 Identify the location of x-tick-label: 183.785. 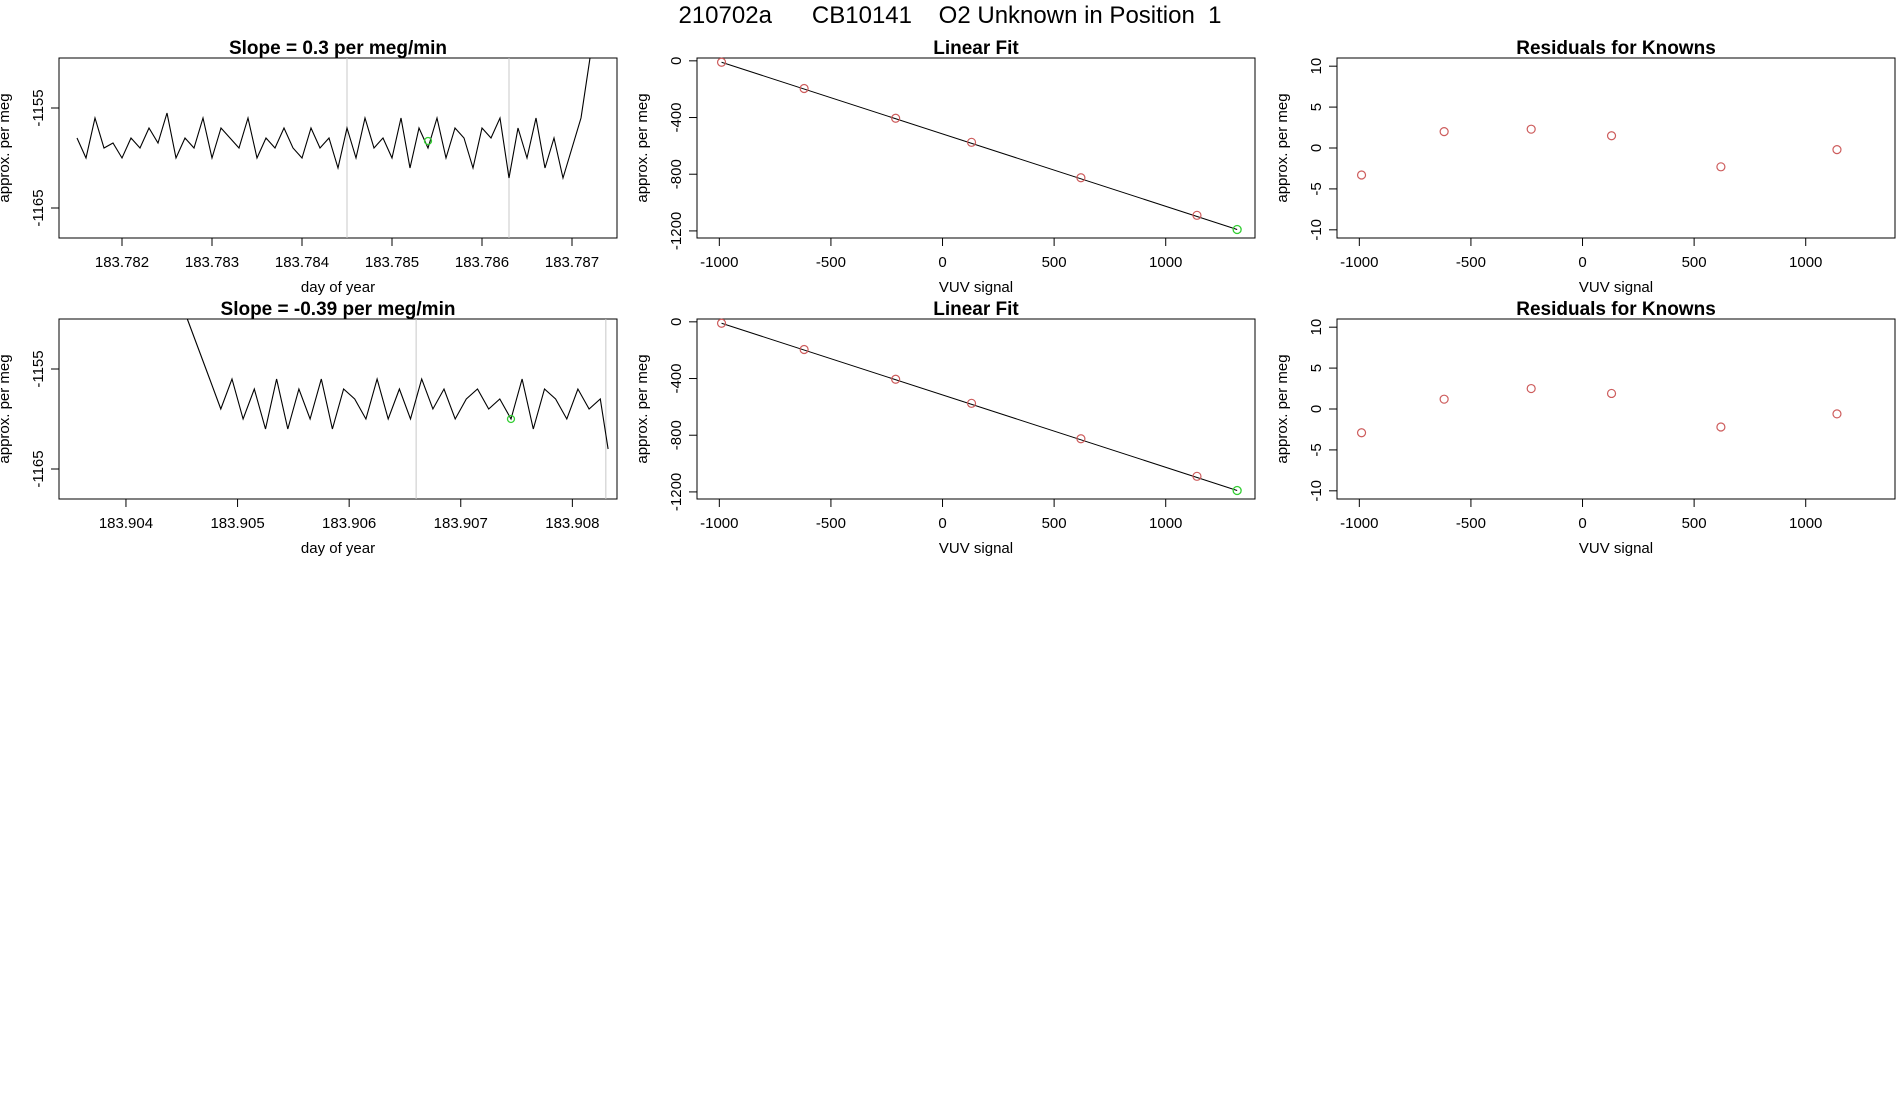
(392, 262).